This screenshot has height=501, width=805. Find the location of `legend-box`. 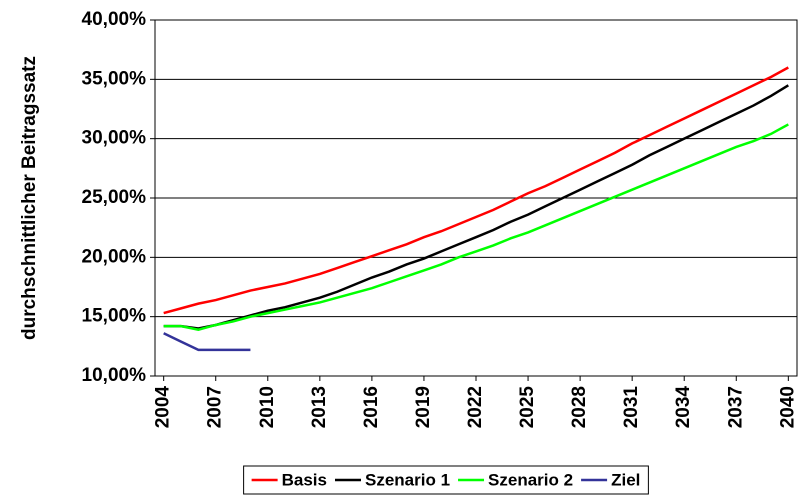

legend-box is located at coordinates (446, 480).